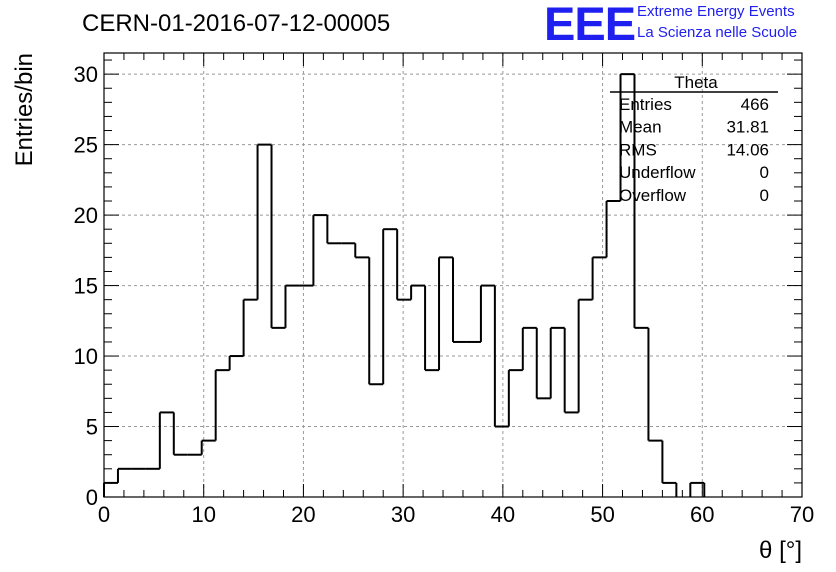  What do you see at coordinates (86, 74) in the screenshot?
I see `y-tick-label: 30` at bounding box center [86, 74].